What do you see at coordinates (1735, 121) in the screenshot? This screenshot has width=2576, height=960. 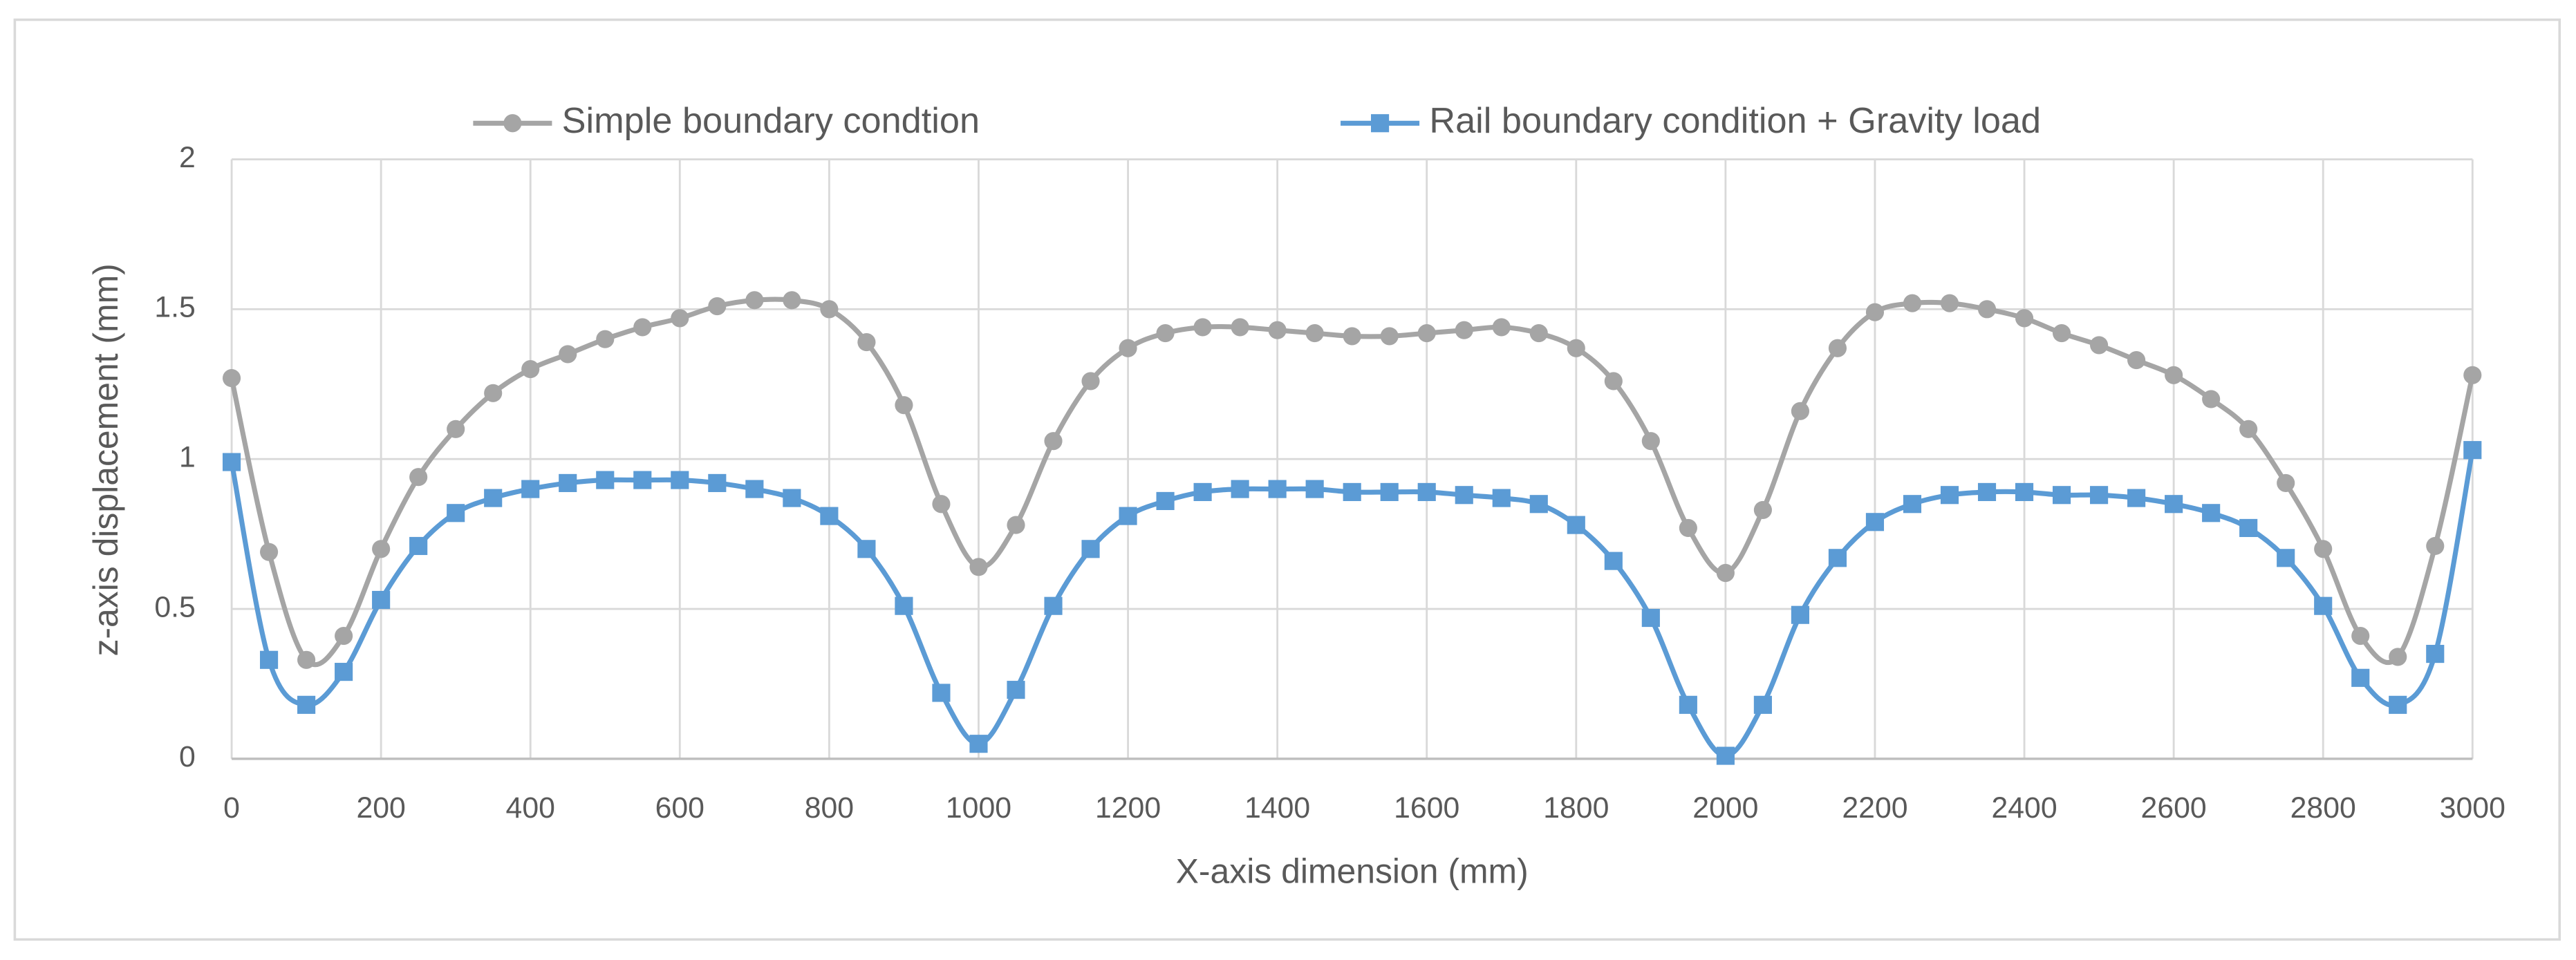 I see `legend-label: Rail boundary condition + Gravity load` at bounding box center [1735, 121].